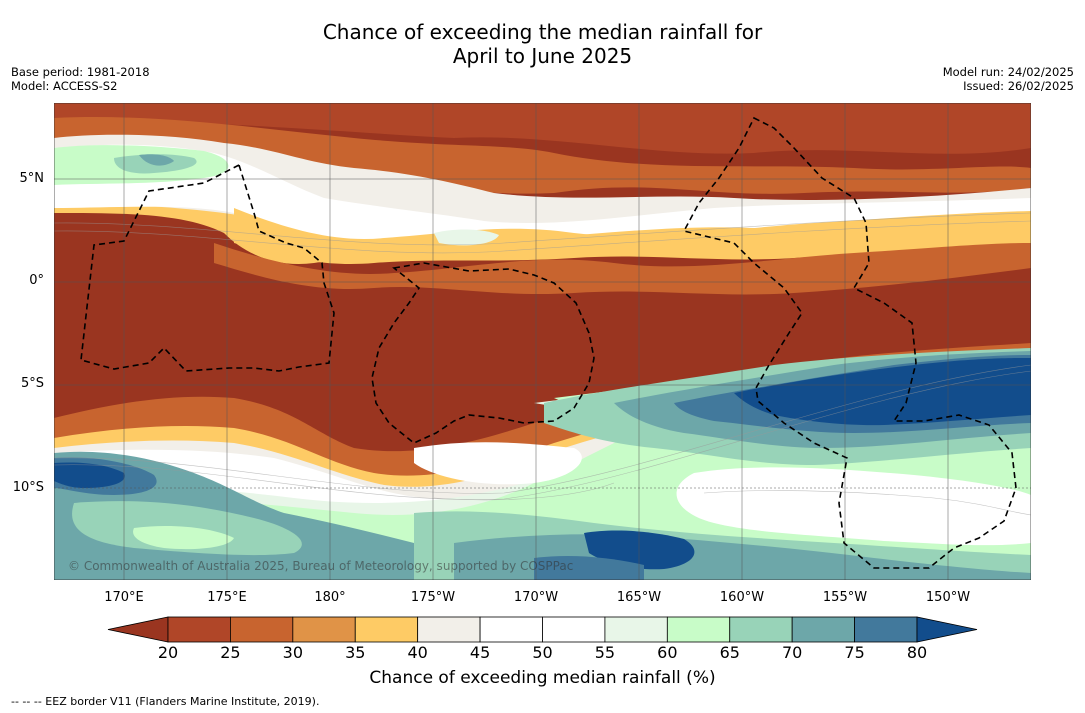  I want to click on model-text: Model: ACCESS-S2, so click(64, 86).